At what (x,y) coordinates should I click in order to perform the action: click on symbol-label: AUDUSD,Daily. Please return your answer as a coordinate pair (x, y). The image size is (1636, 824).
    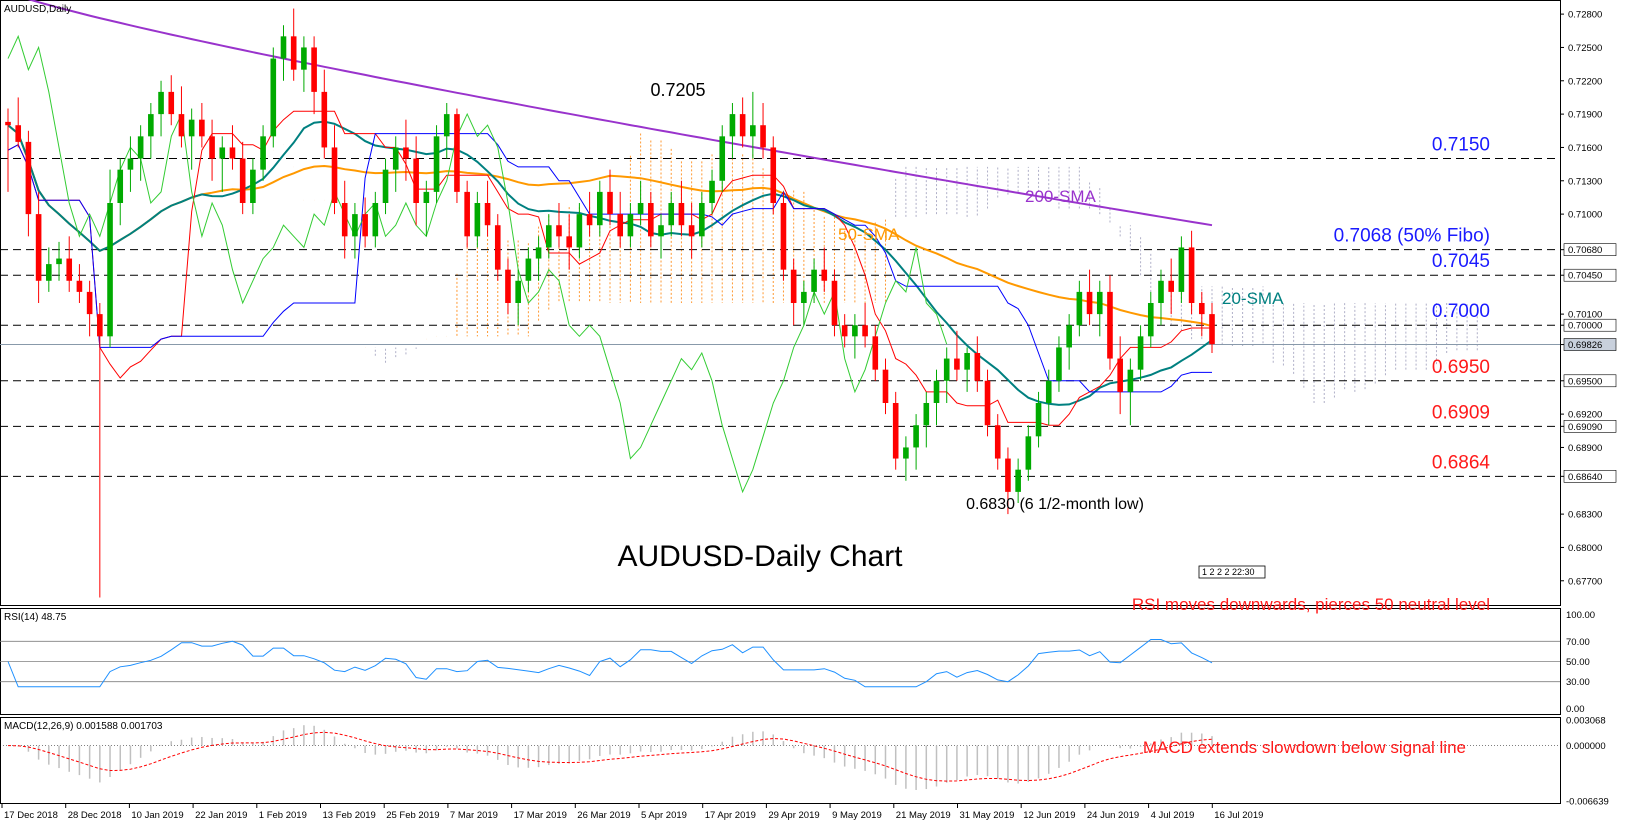
    Looking at the image, I should click on (37, 9).